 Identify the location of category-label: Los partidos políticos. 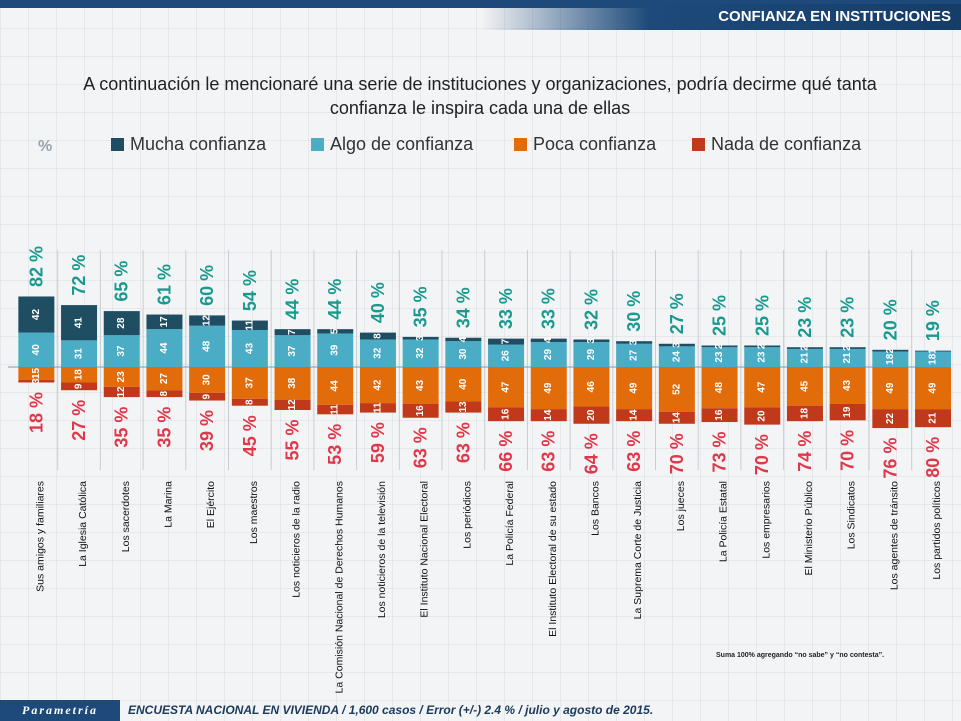
(937, 530).